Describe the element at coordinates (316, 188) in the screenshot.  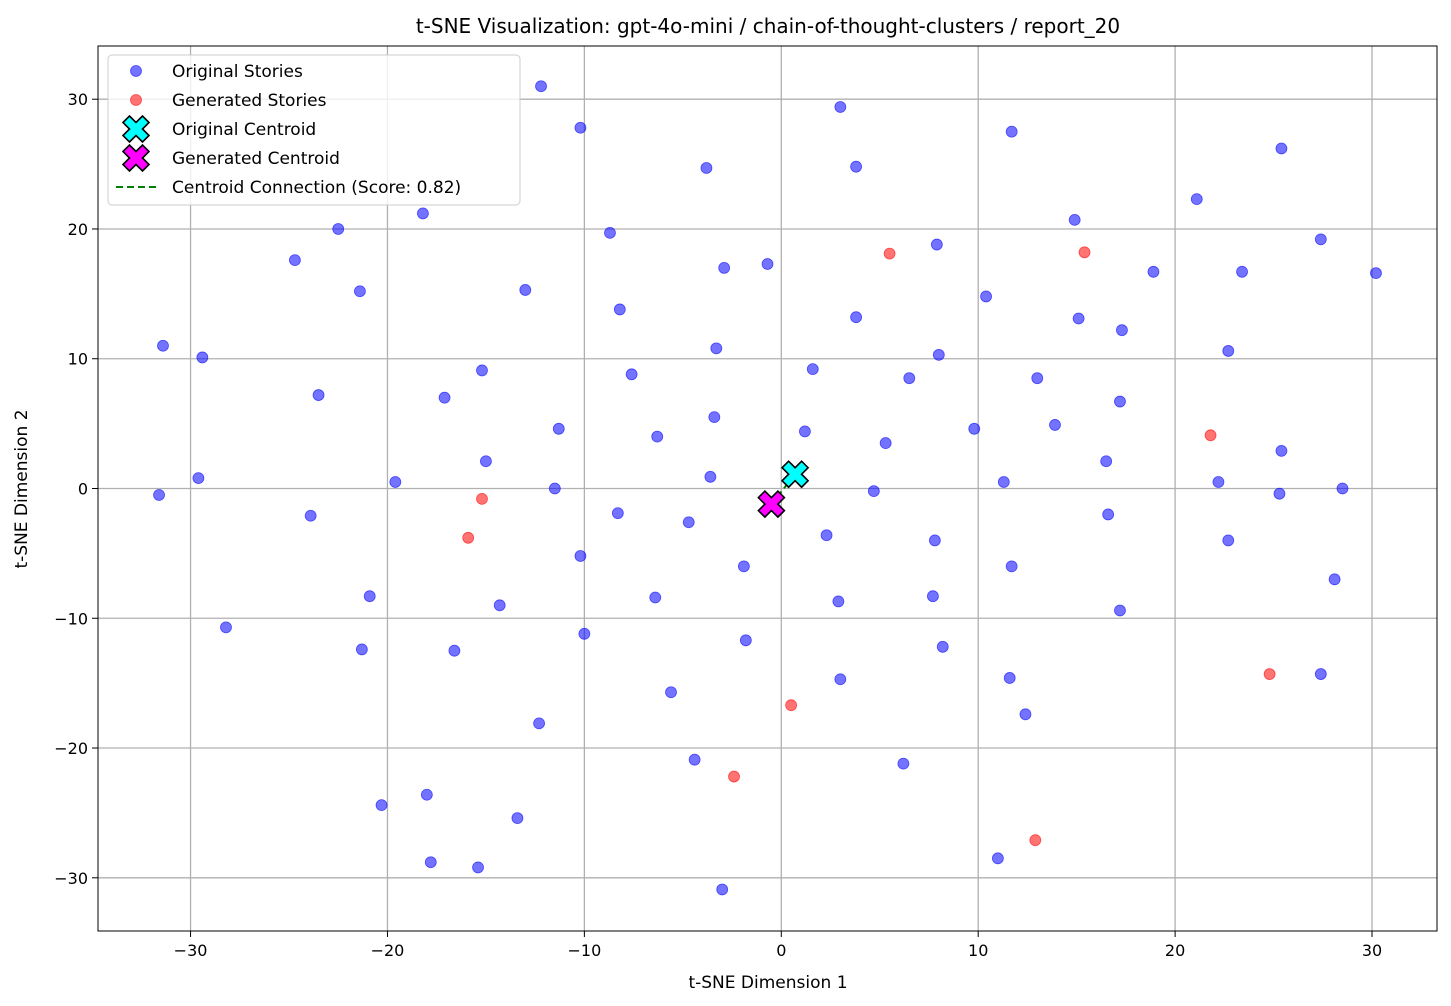
I see `legend-label: Centroid Connection (Score: 0.82)` at that location.